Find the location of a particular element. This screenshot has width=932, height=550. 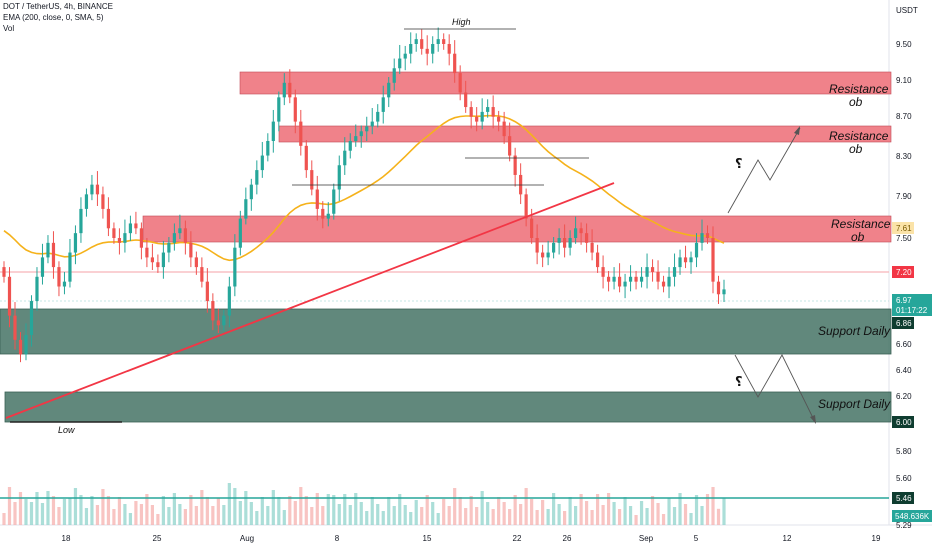

question-mark-lower: ؟ is located at coordinates (739, 382).